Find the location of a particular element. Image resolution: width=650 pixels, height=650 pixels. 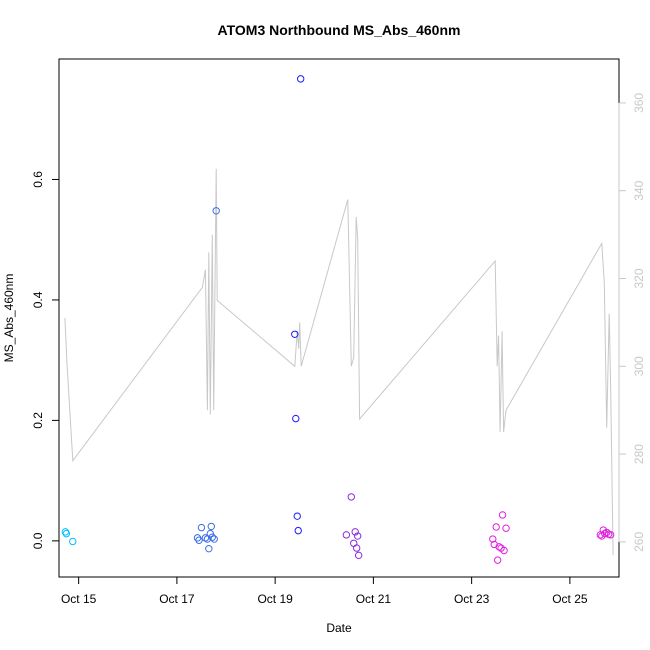

x-tick-label: Oct 25 is located at coordinates (570, 599).